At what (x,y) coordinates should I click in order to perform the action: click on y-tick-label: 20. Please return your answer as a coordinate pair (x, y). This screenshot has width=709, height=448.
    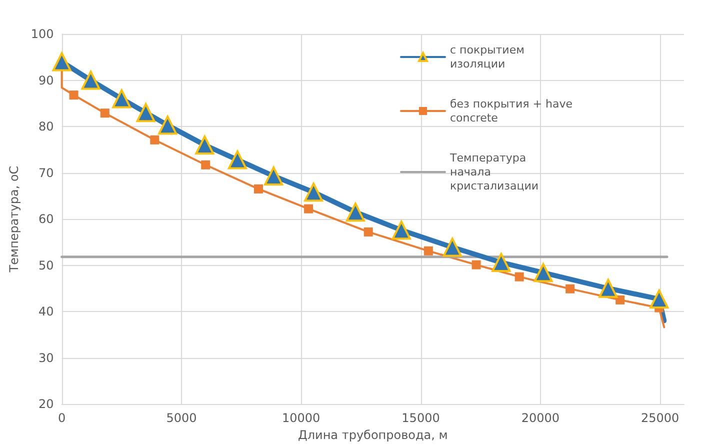
    Looking at the image, I should click on (46, 404).